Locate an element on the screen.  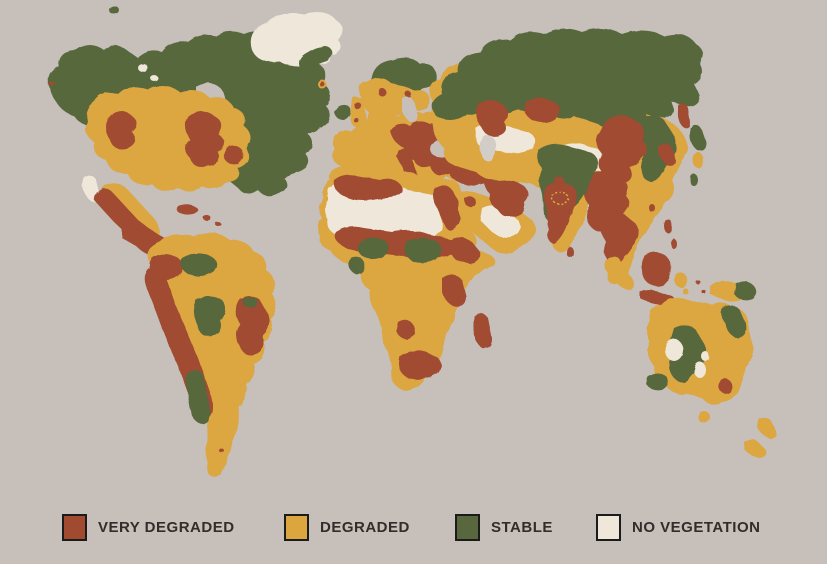
region-oceania is located at coordinates (711, 369).